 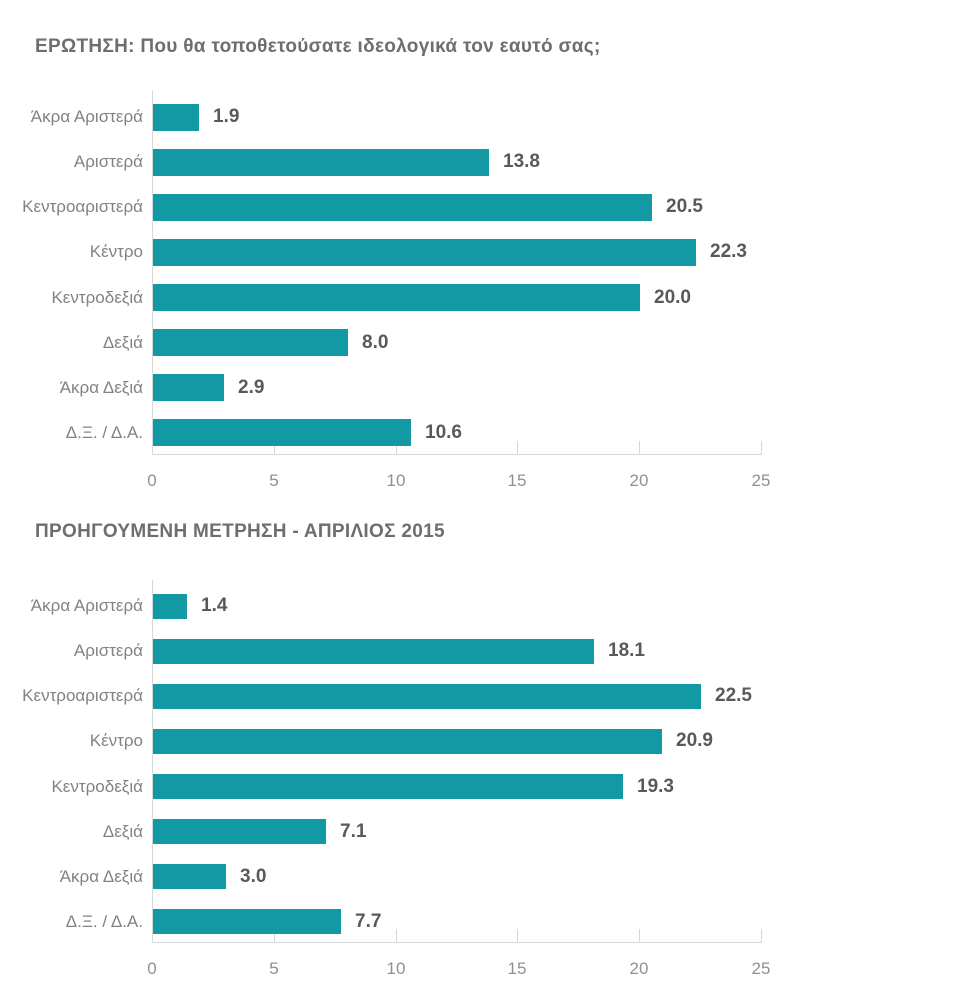 What do you see at coordinates (240, 531) in the screenshot?
I see `chart2-title: ΠΡΟΗΓΟΥΜΕΝΗ ΜΕΤΡΗΣΗ - ΑΠΡΙΛΙΟΣ 2015` at bounding box center [240, 531].